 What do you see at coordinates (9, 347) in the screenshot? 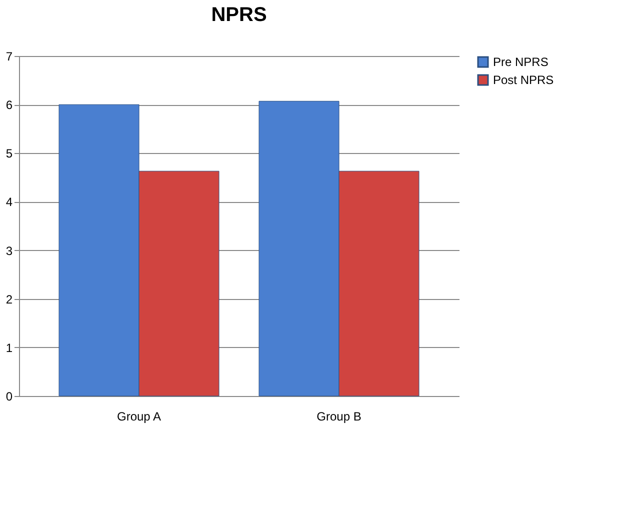
I see `y-tick-label: 1` at bounding box center [9, 347].